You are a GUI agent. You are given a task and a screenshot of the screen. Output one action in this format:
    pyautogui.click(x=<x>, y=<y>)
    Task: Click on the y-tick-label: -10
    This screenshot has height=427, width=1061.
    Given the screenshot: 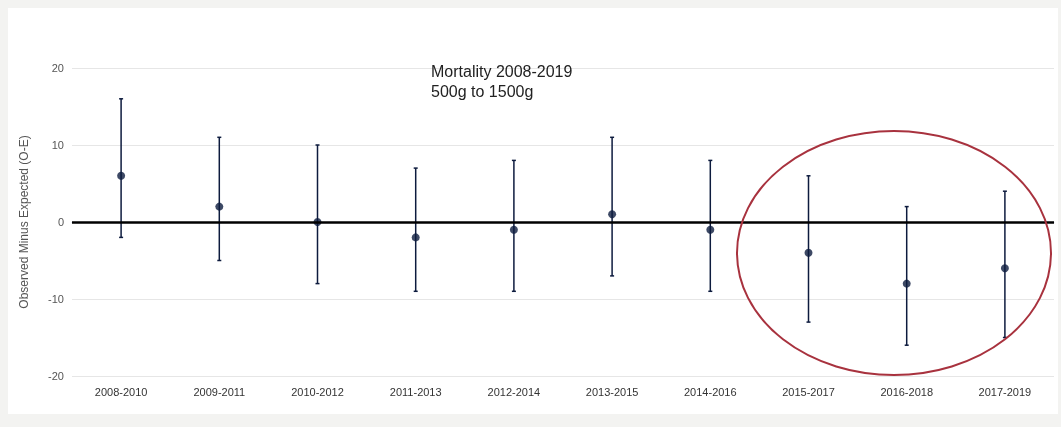 What is the action you would take?
    pyautogui.click(x=56, y=299)
    